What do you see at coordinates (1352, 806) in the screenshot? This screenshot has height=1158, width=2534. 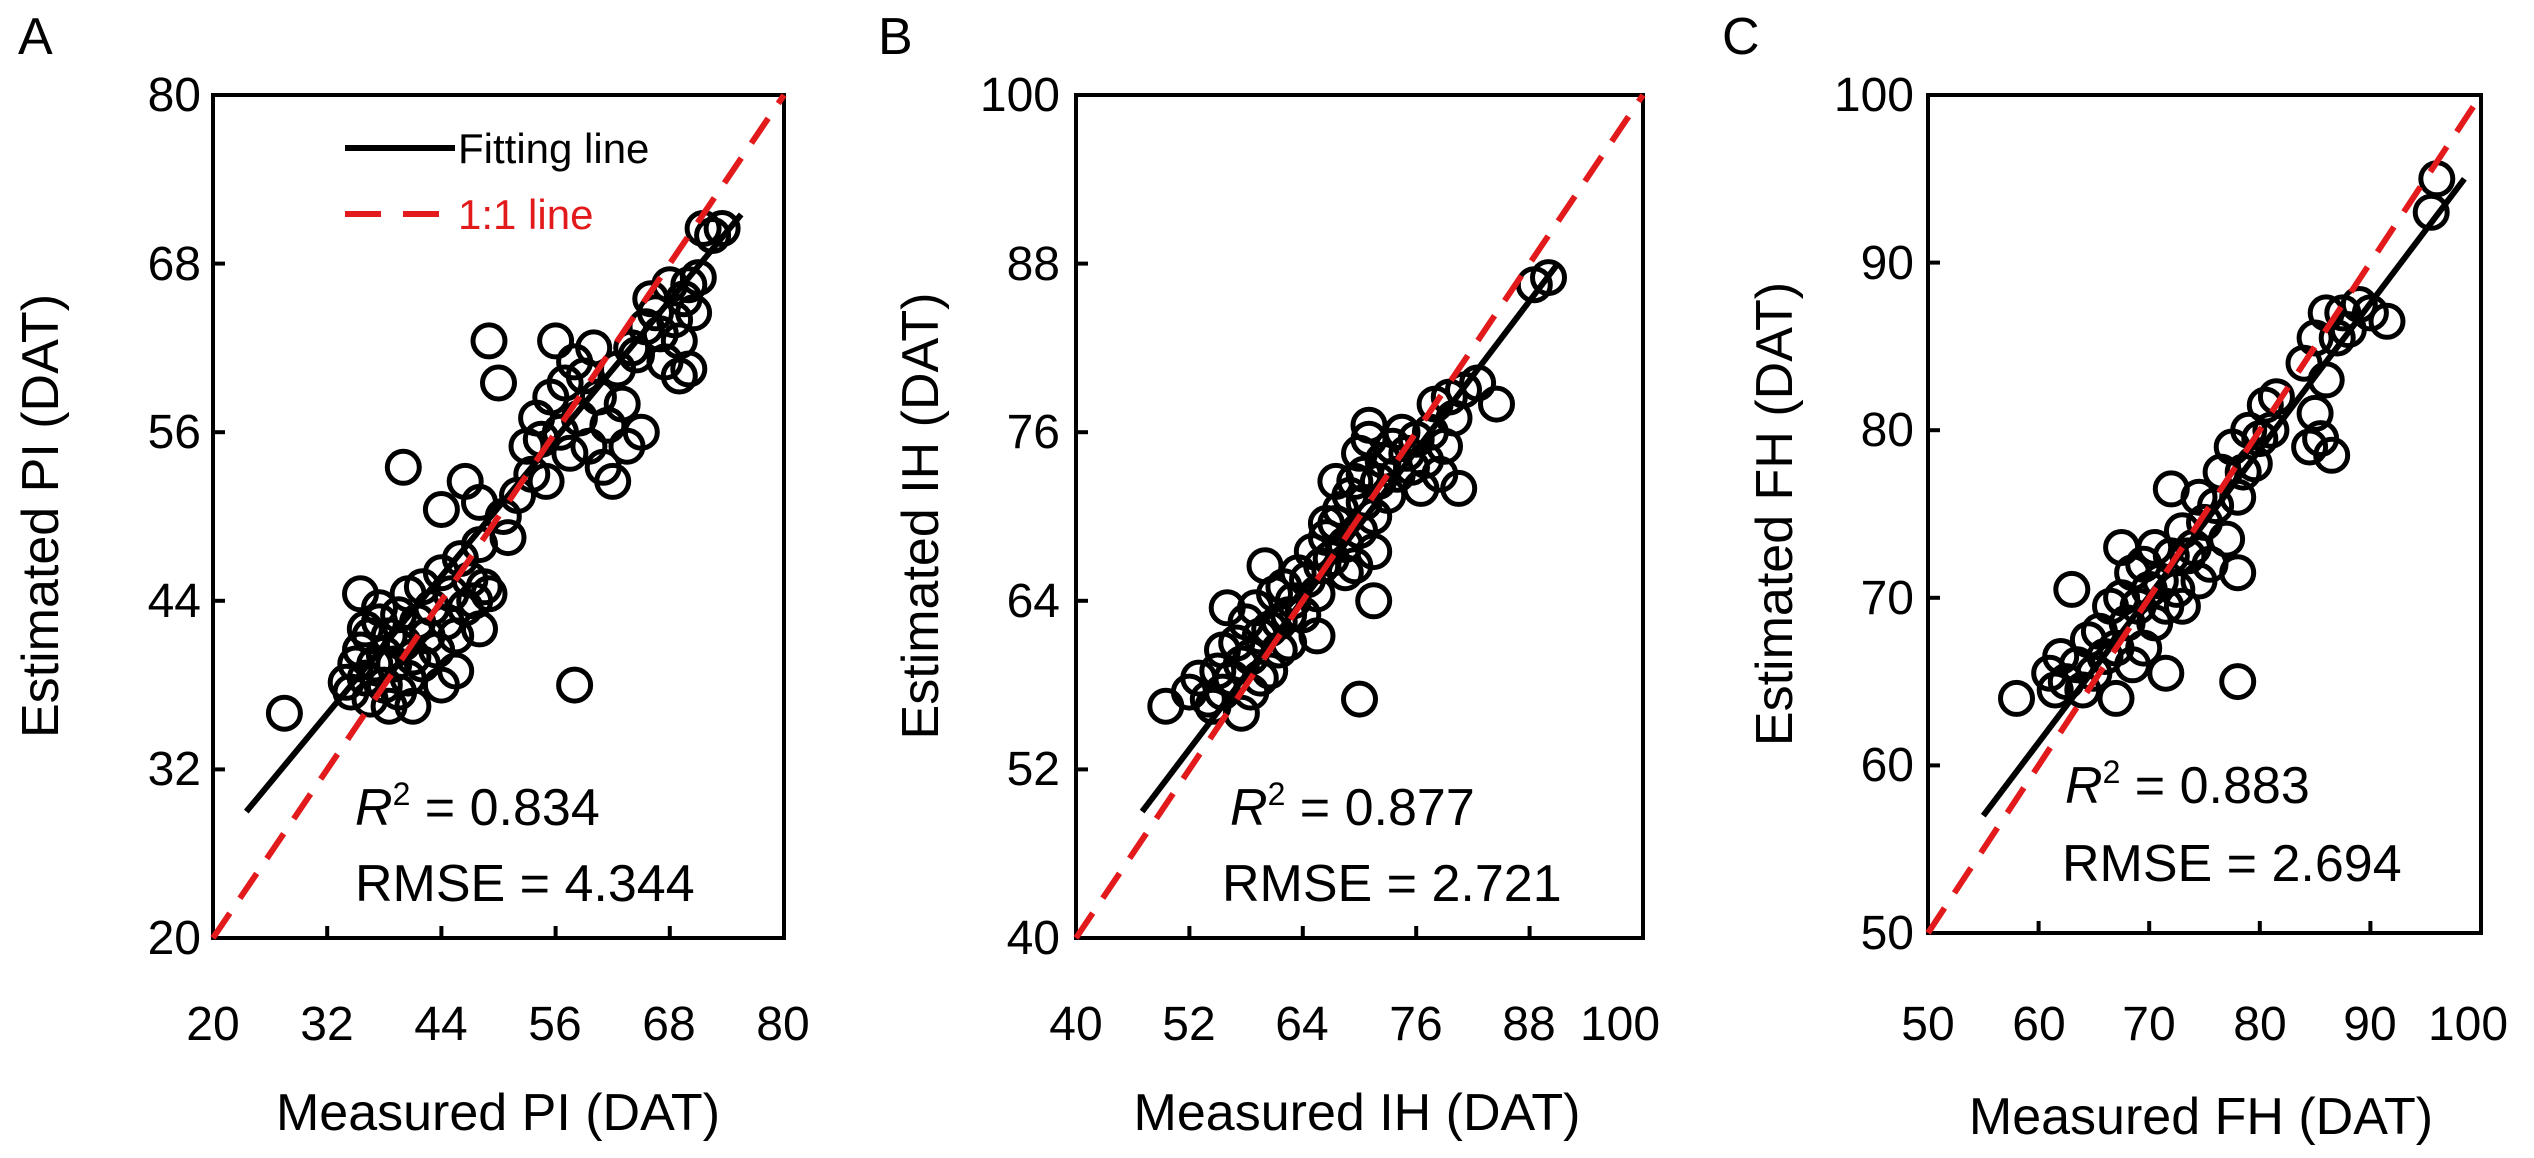 I see `r2-stat: R2 = 0.877` at bounding box center [1352, 806].